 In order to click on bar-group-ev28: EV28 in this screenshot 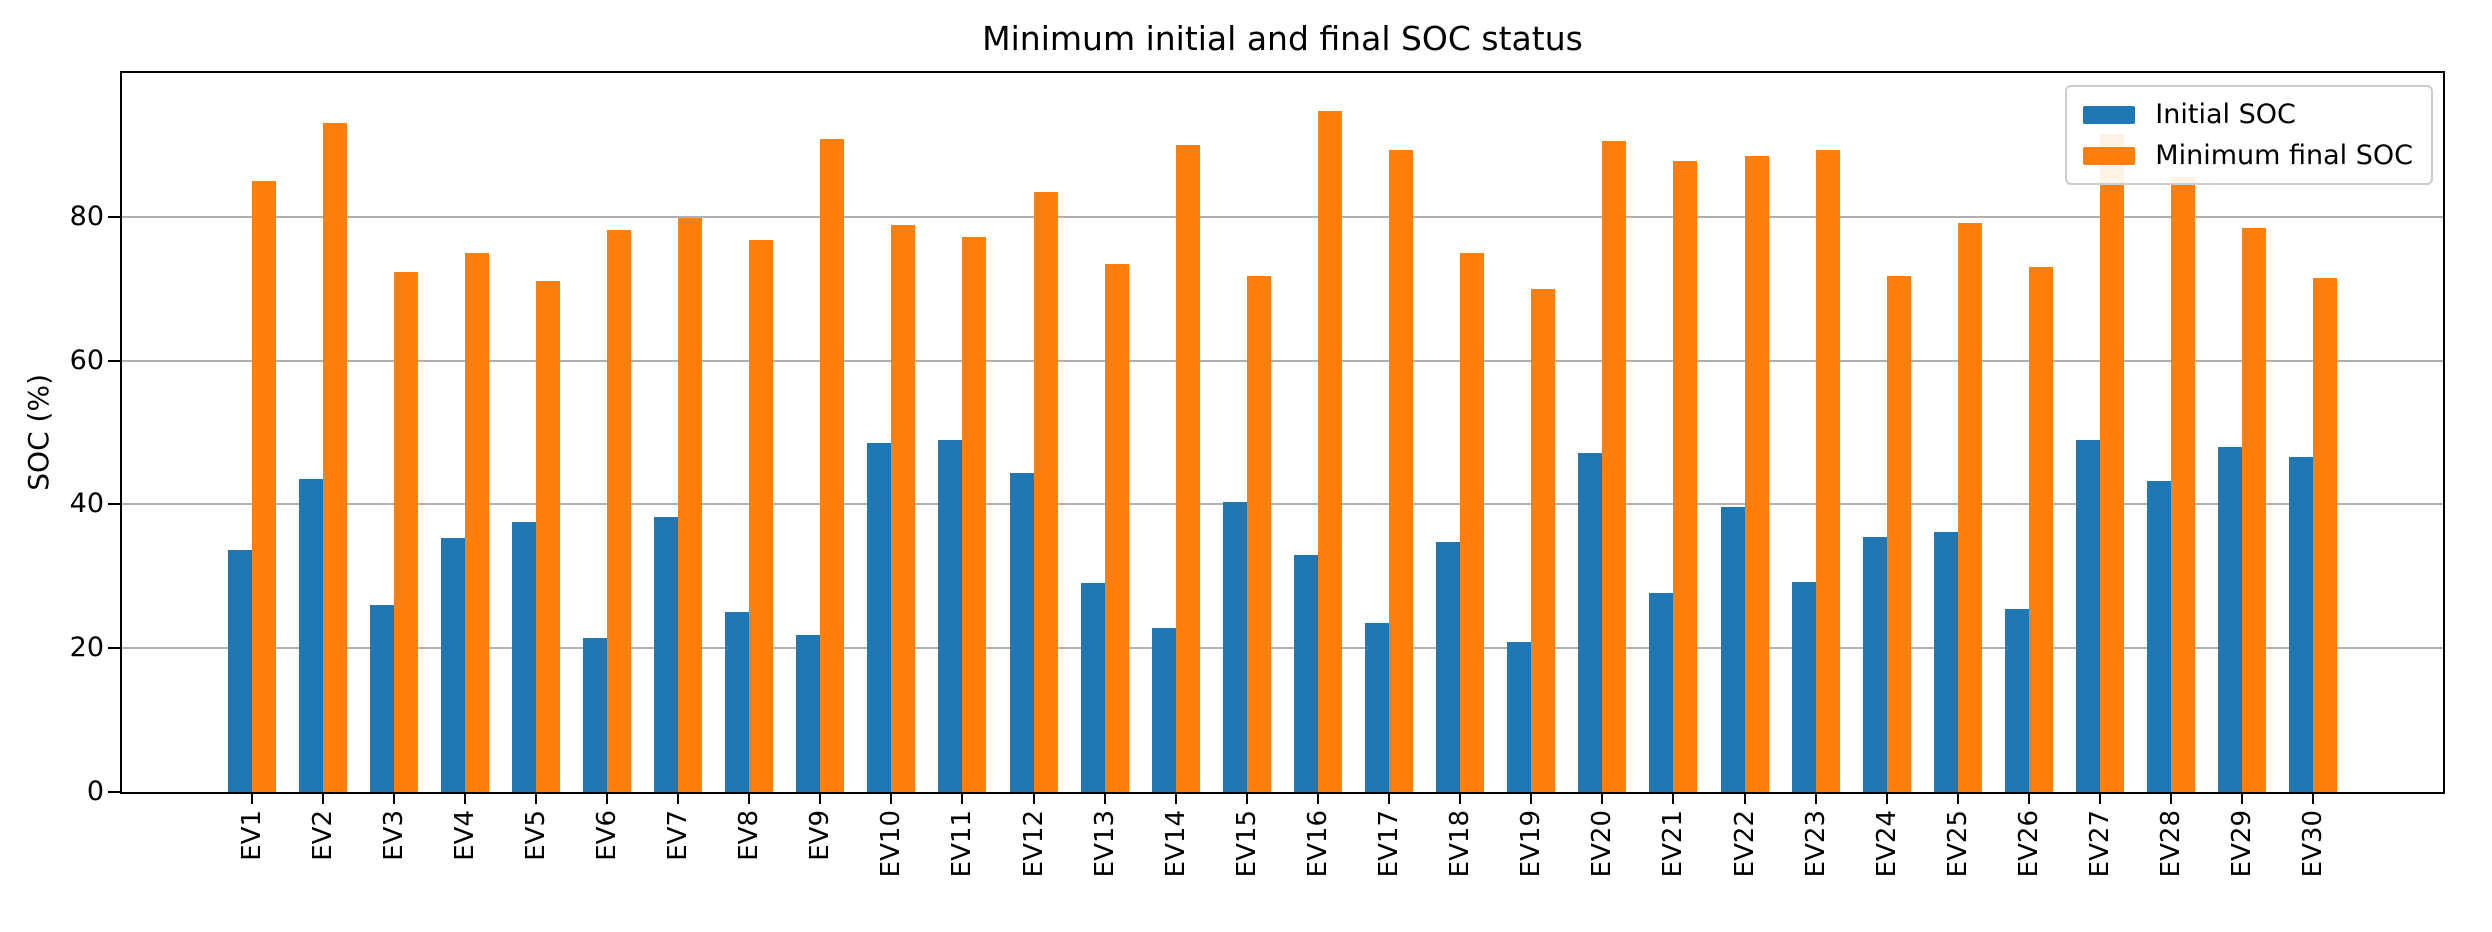, I will do `click(2171, 475)`.